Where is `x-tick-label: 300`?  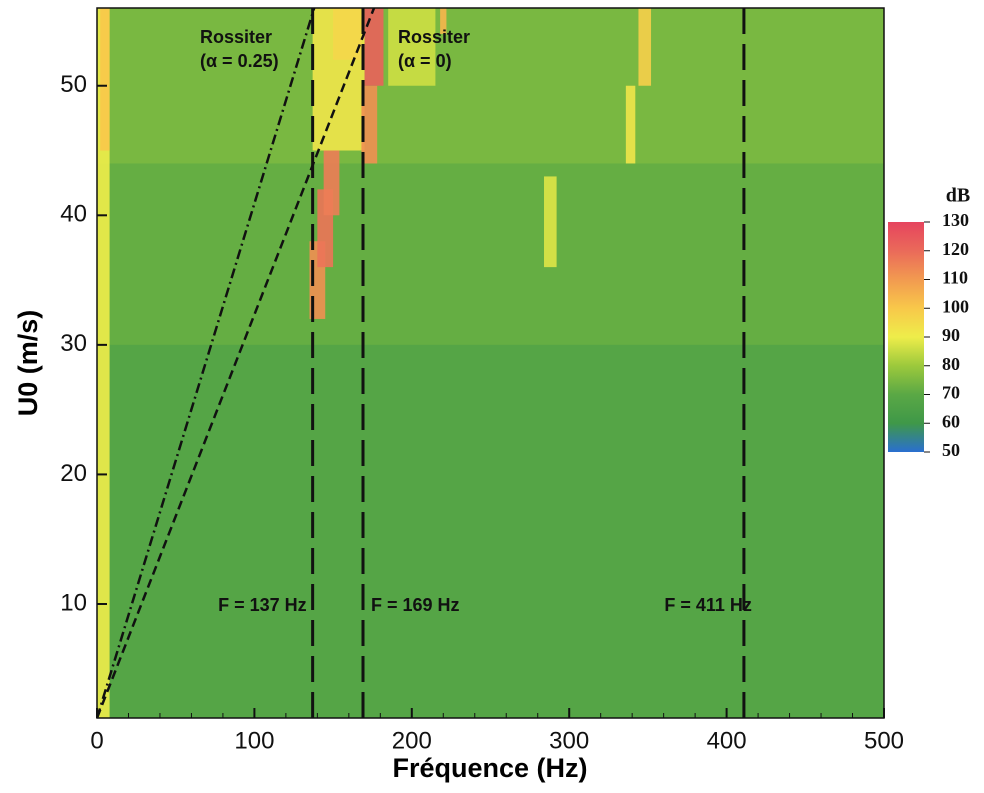
x-tick-label: 300 is located at coordinates (569, 740).